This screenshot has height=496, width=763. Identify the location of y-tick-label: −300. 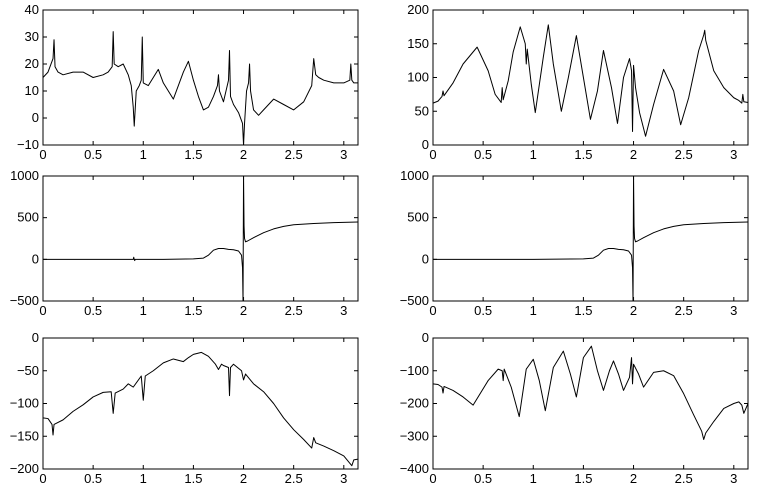
(414, 435).